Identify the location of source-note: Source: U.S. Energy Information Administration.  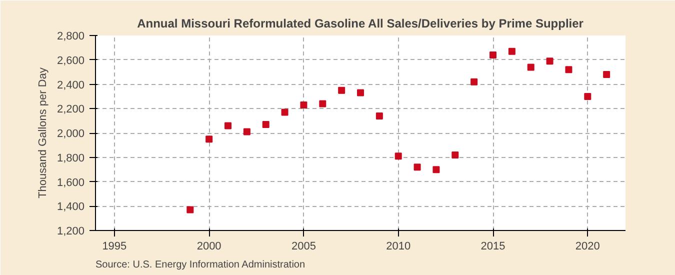
(201, 265).